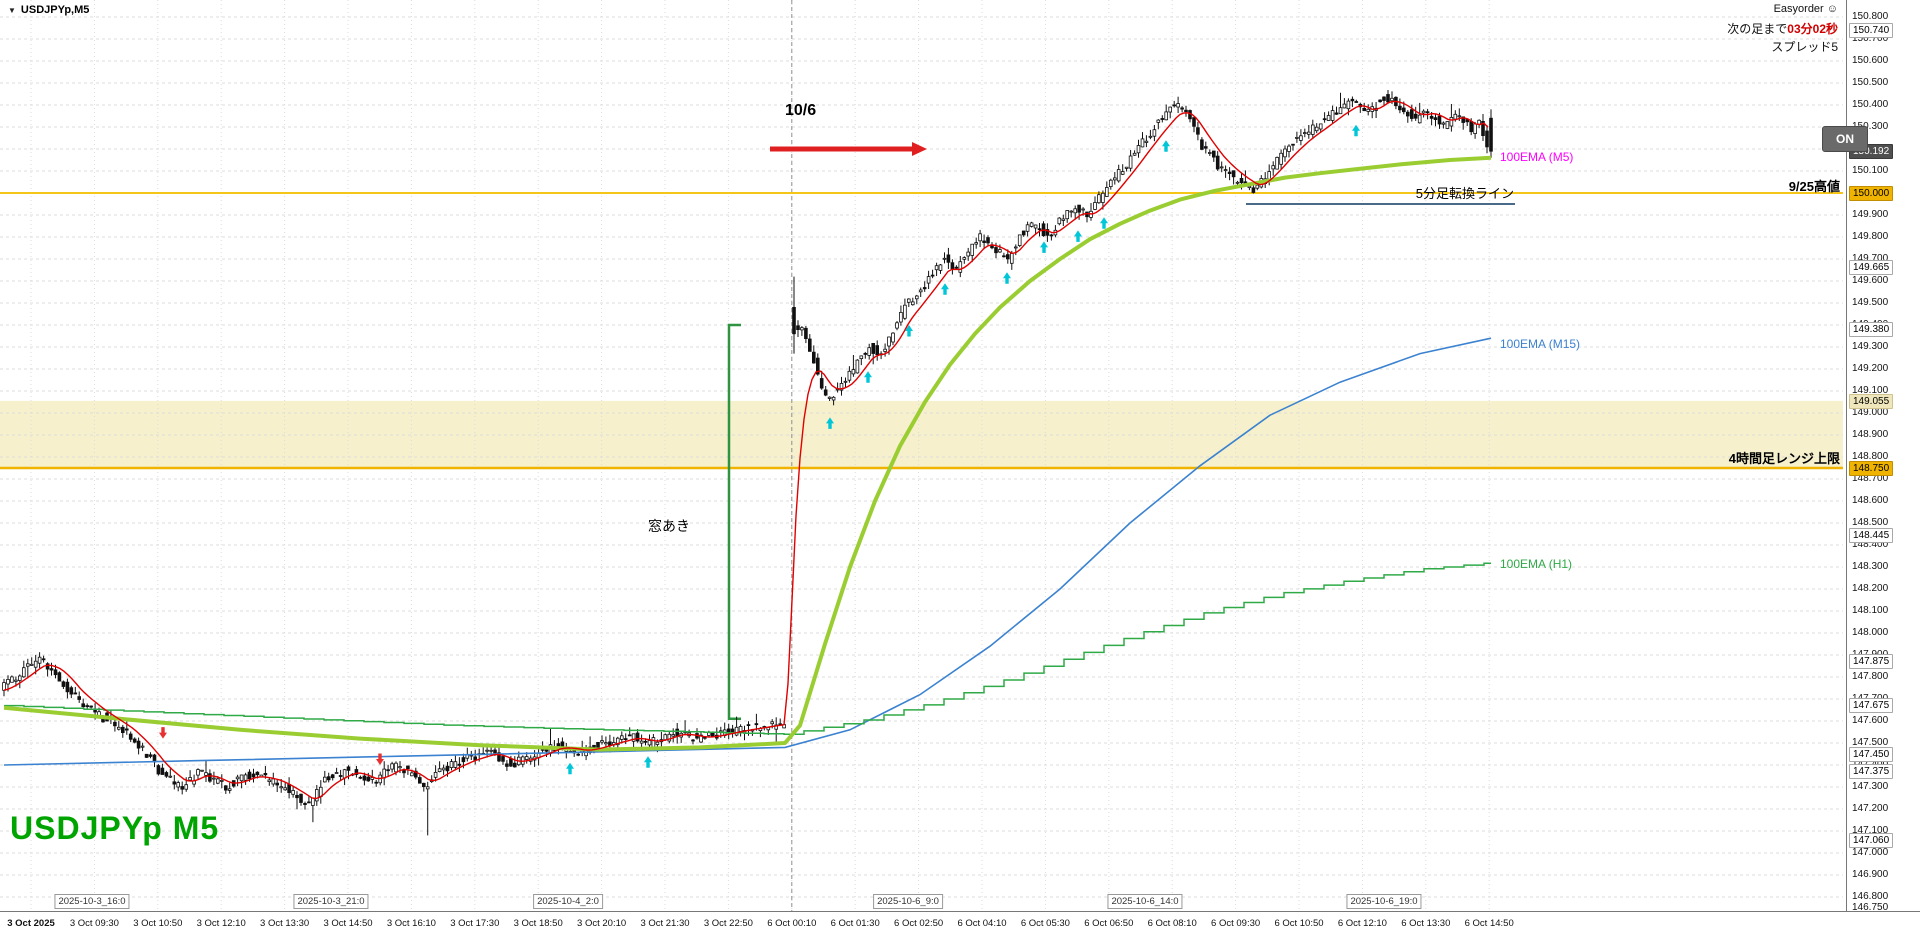  Describe the element at coordinates (1172, 923) in the screenshot. I see `time-tick-label: 6 Oct 08:10` at that location.